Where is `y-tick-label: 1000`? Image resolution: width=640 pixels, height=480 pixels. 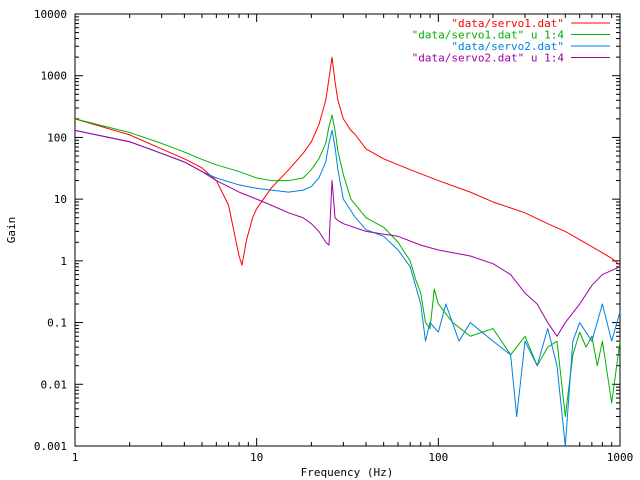 y-tick-label: 1000 is located at coordinates (54, 76).